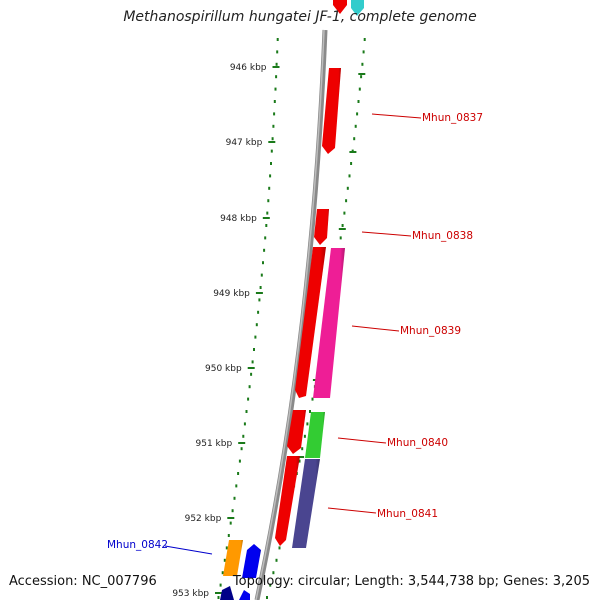  Describe the element at coordinates (244, 143) in the screenshot. I see `scale-tick-label: 947 kbp` at that location.